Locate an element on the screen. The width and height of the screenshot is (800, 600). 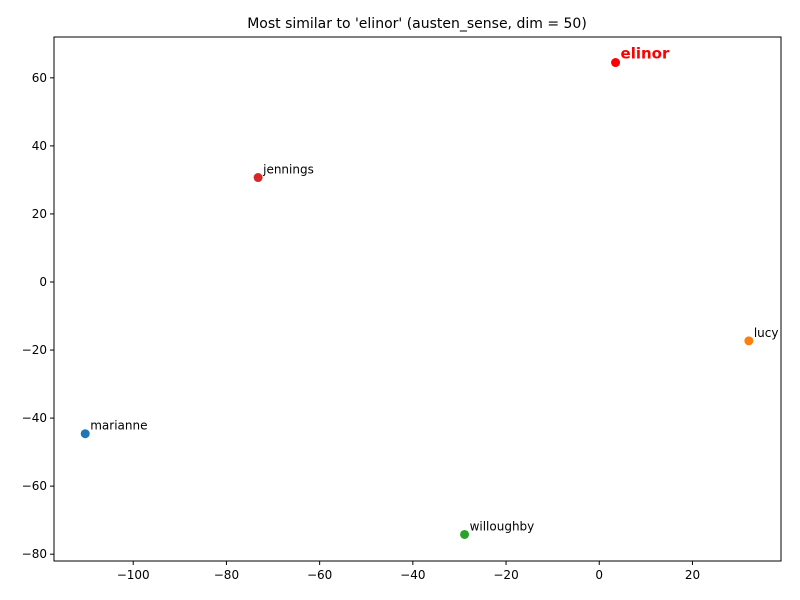
y-tick-label: 20 is located at coordinates (39, 214).